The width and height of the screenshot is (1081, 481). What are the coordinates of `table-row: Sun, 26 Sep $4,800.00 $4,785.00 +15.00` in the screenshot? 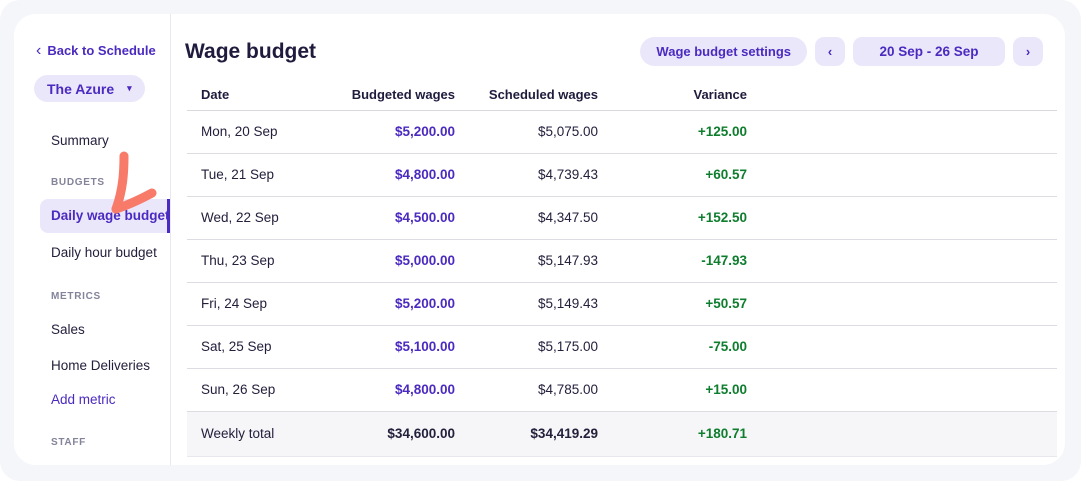 It's located at (622, 390).